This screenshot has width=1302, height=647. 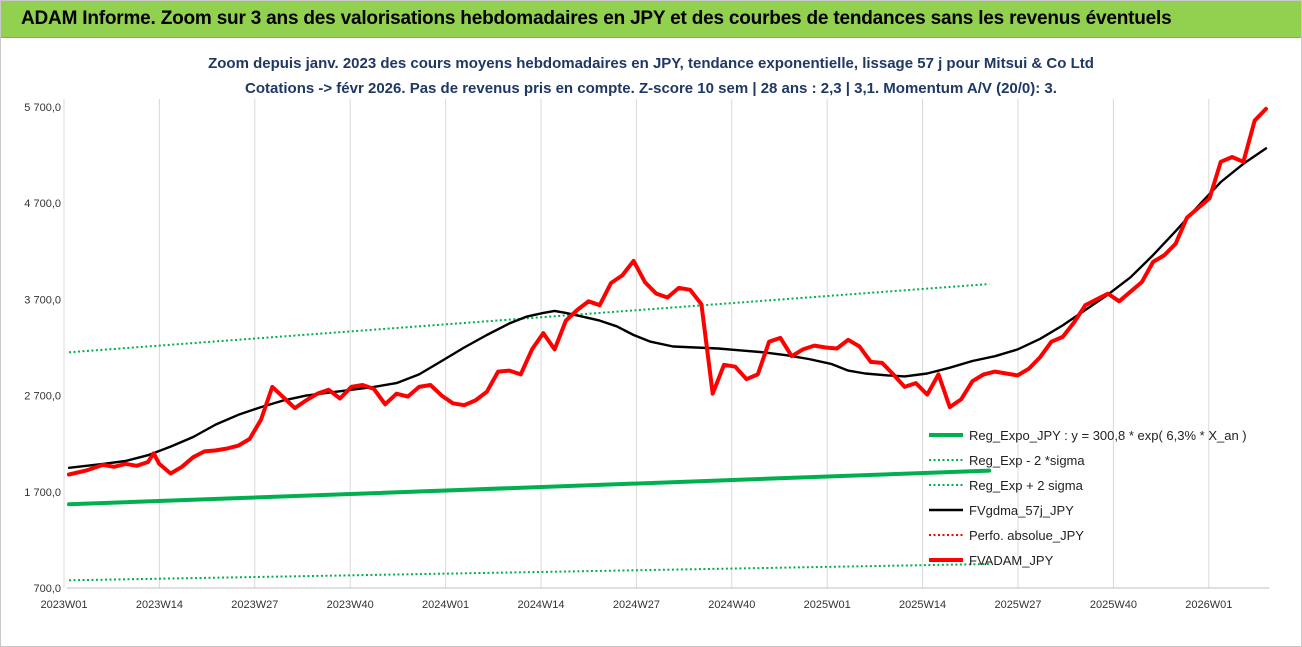 I want to click on y-tick-label: 3 700,0, so click(x=42, y=300).